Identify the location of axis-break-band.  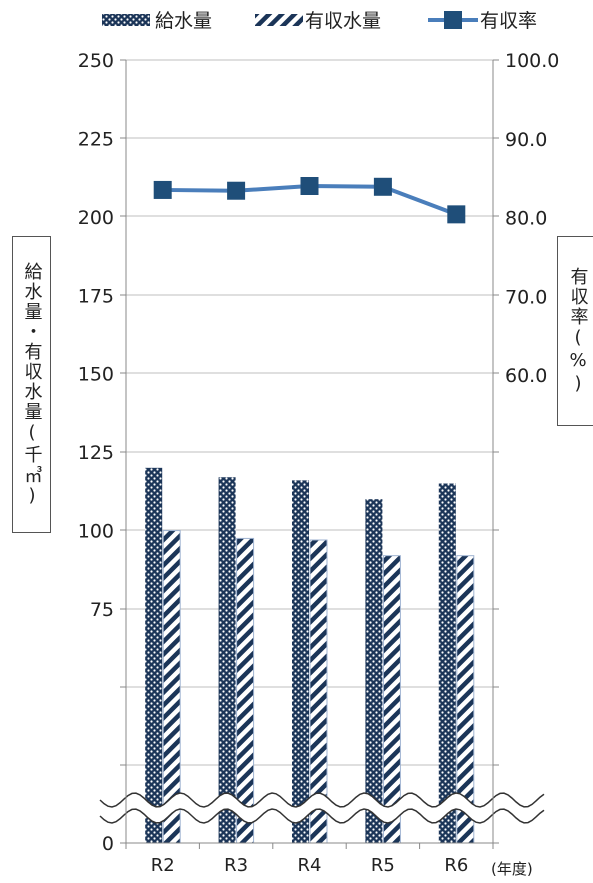
(322, 808).